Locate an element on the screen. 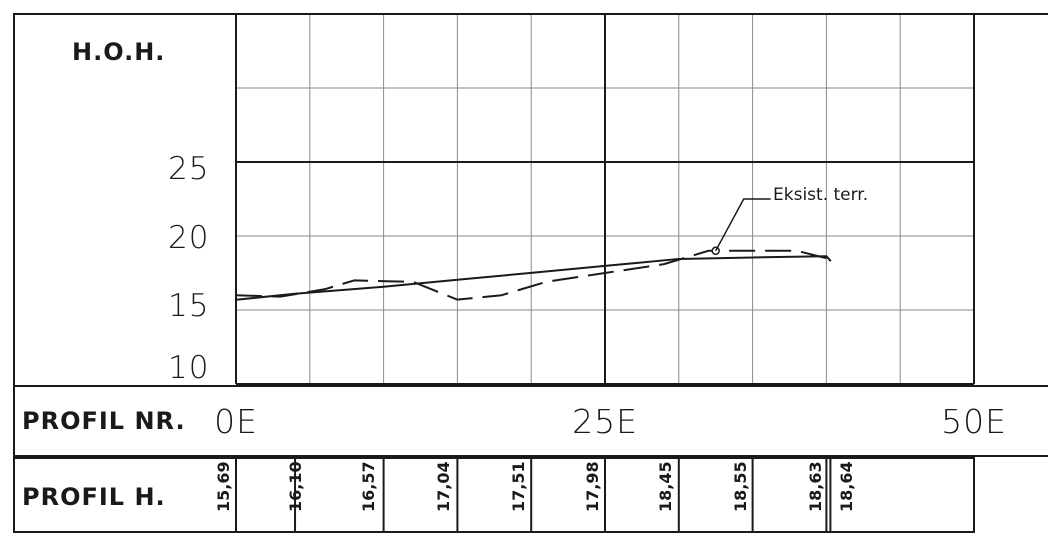  x-tick-label: 50E is located at coordinates (974, 421).